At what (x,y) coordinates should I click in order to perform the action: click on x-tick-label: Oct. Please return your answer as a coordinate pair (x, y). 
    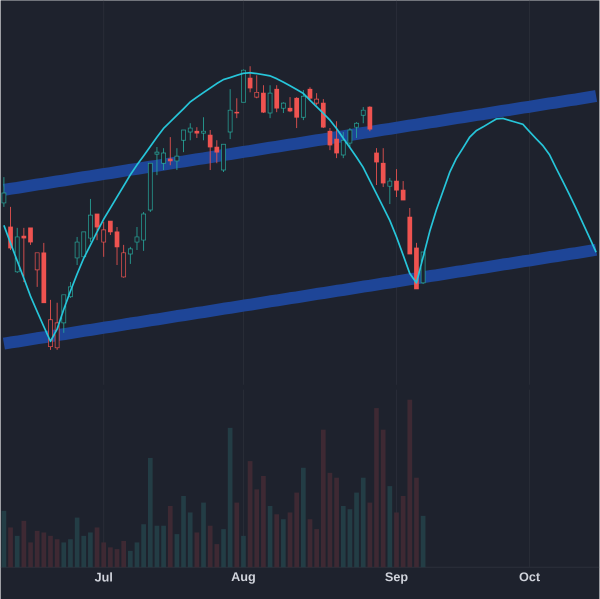
    Looking at the image, I should click on (530, 577).